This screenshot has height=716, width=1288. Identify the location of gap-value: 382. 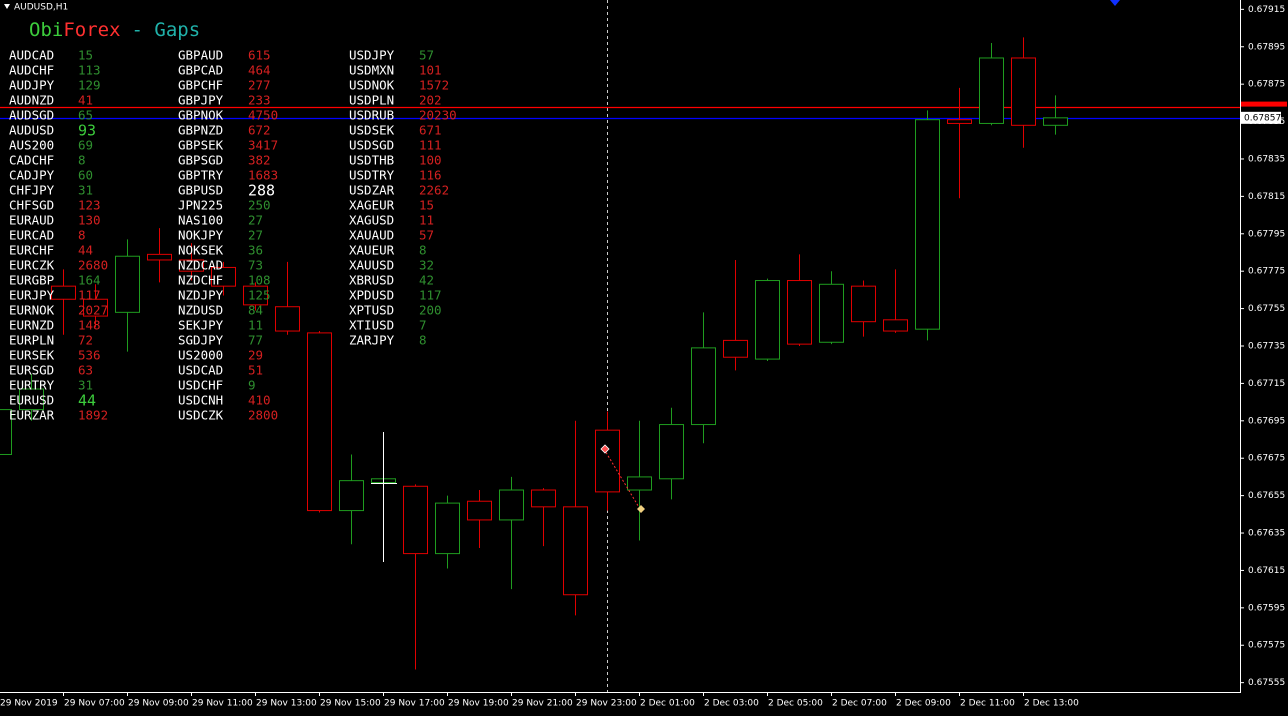
(259, 160).